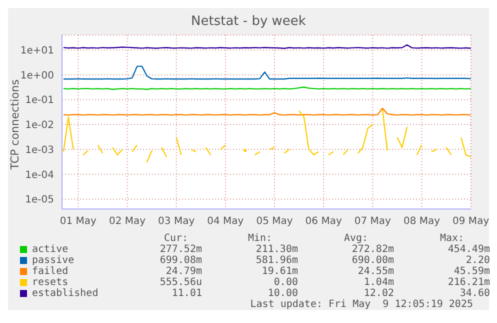 The image size is (497, 323). Describe the element at coordinates (279, 271) in the screenshot. I see `text: 19.61m` at that location.